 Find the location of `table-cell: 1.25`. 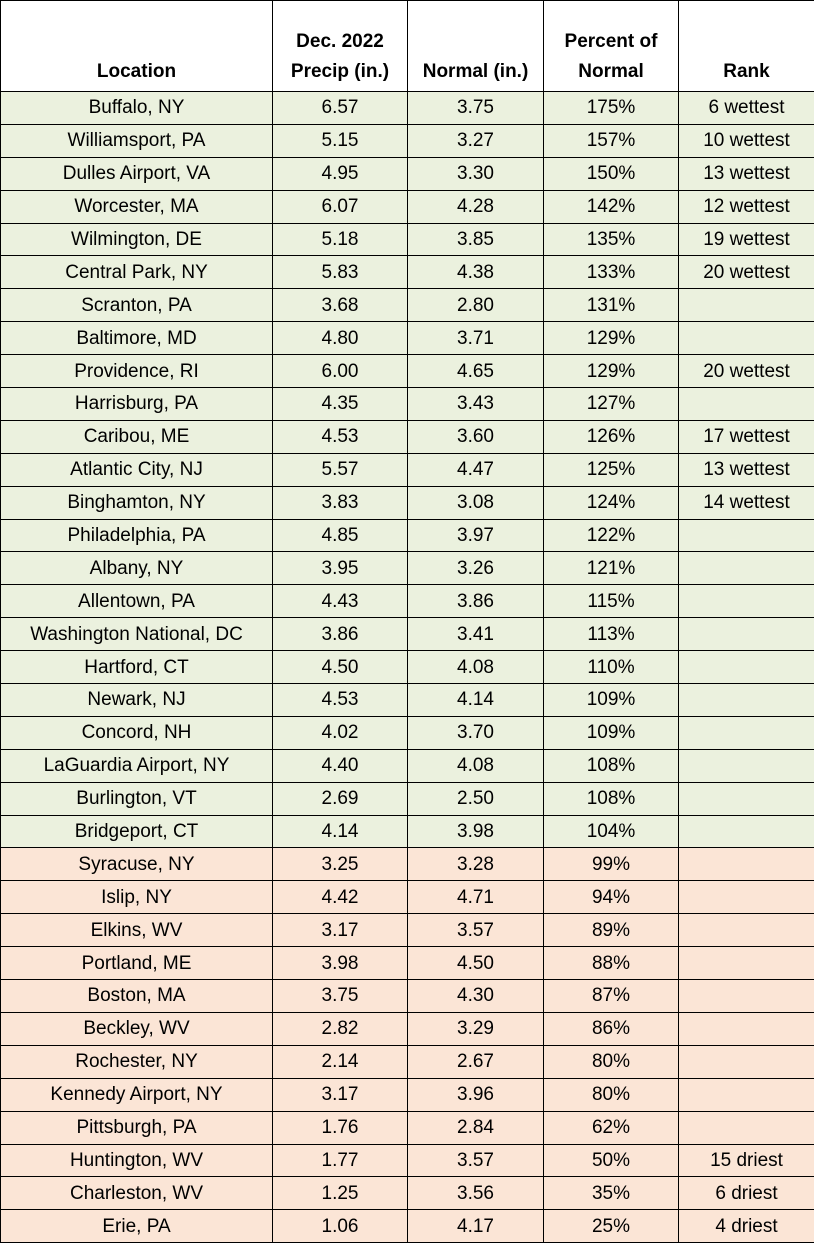

table-cell: 1.25 is located at coordinates (340, 1193).